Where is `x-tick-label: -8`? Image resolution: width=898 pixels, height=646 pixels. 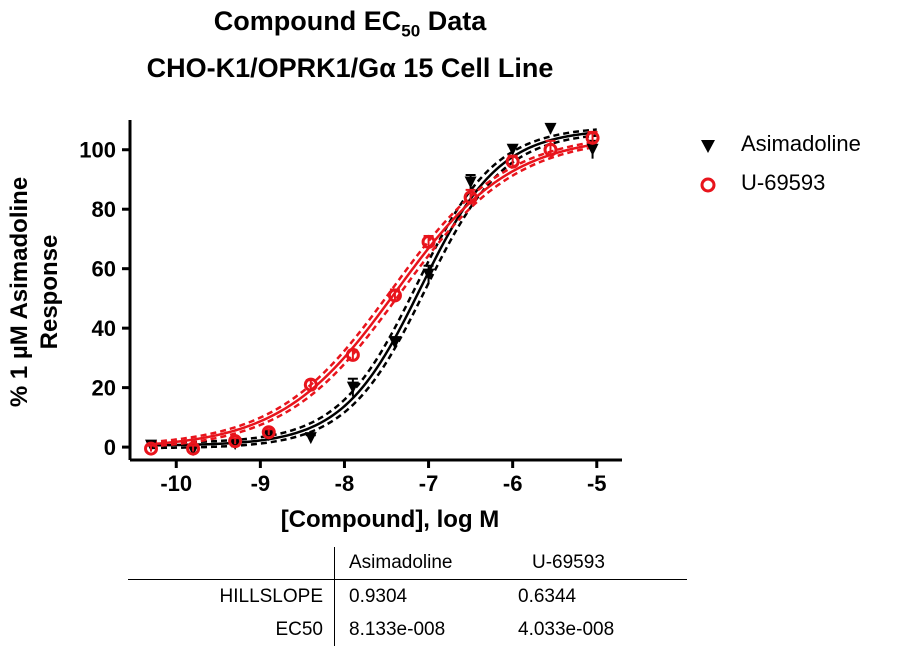 x-tick-label: -8 is located at coordinates (345, 483).